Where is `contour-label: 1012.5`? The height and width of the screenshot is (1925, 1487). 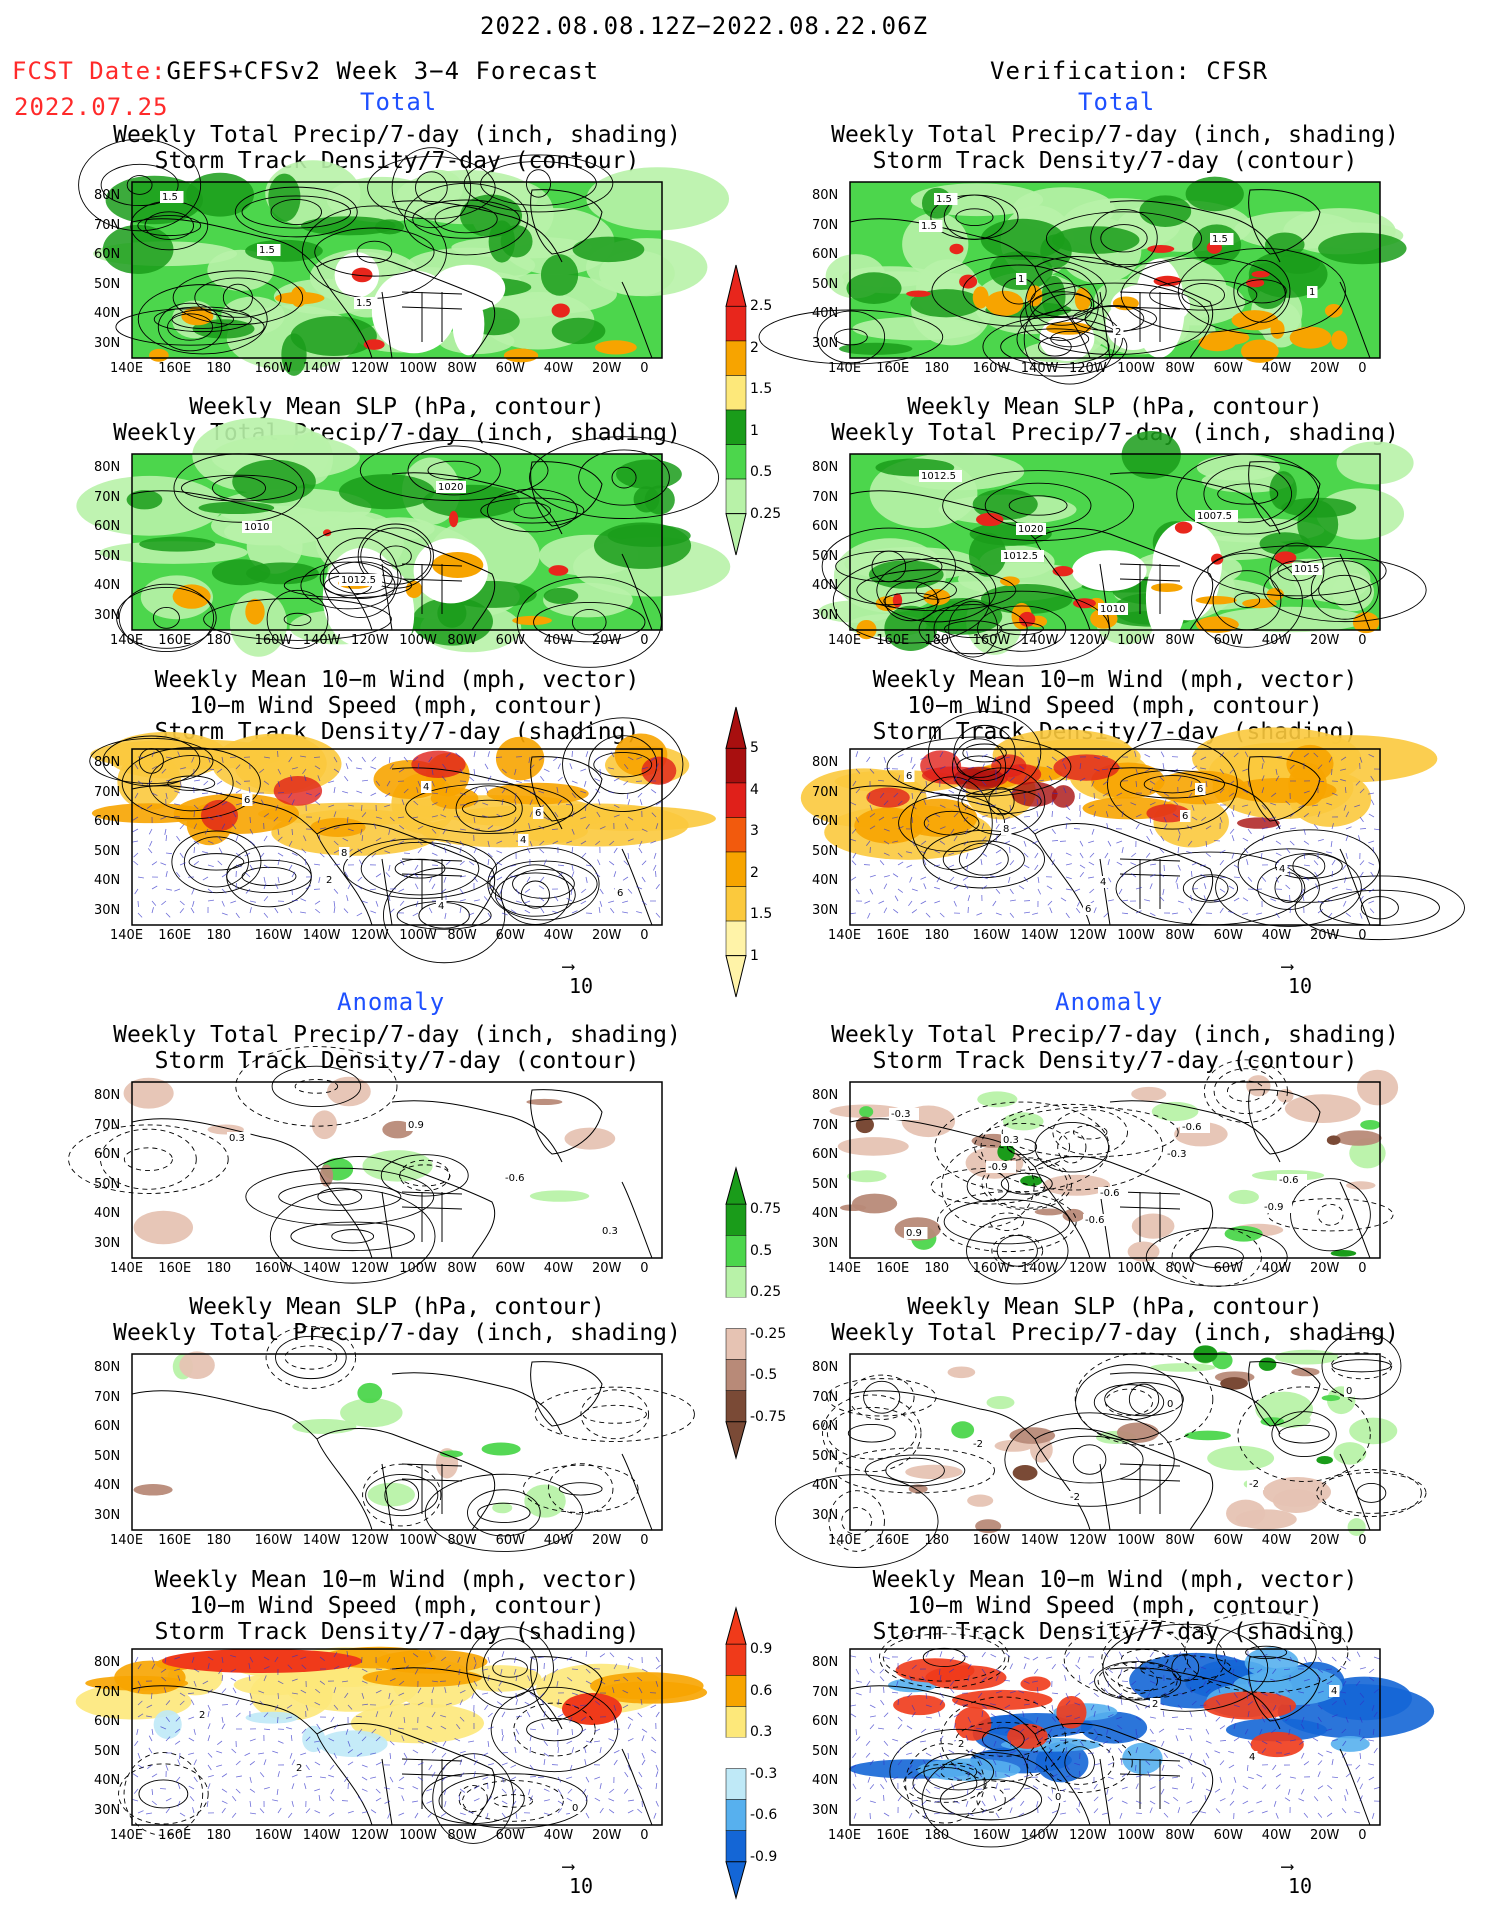
contour-label: 1012.5 is located at coordinates (938, 476).